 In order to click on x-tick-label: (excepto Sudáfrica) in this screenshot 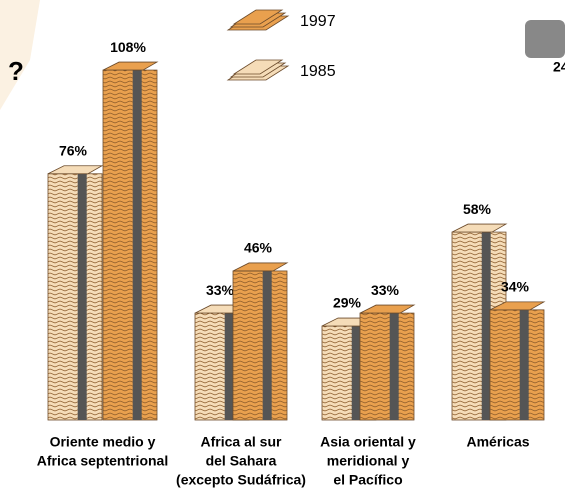, I will do `click(241, 480)`.